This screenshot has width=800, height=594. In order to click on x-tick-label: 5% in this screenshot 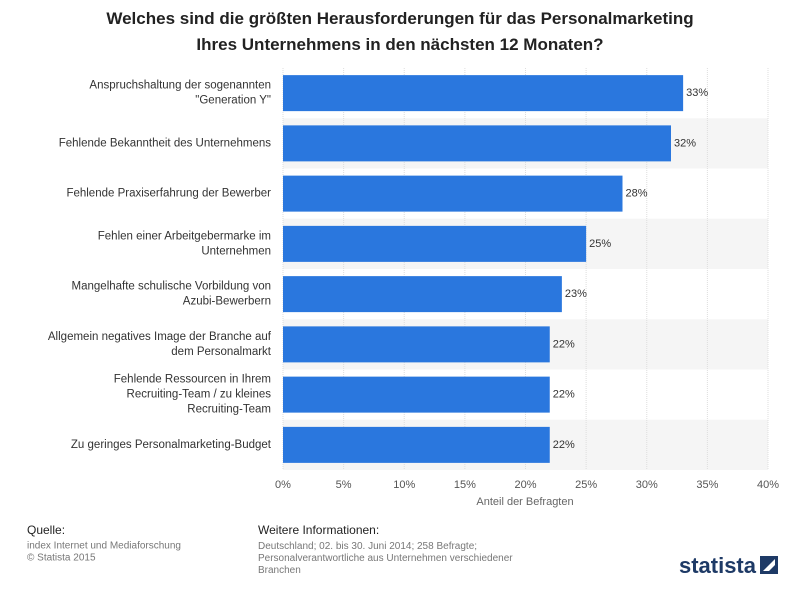, I will do `click(344, 485)`.